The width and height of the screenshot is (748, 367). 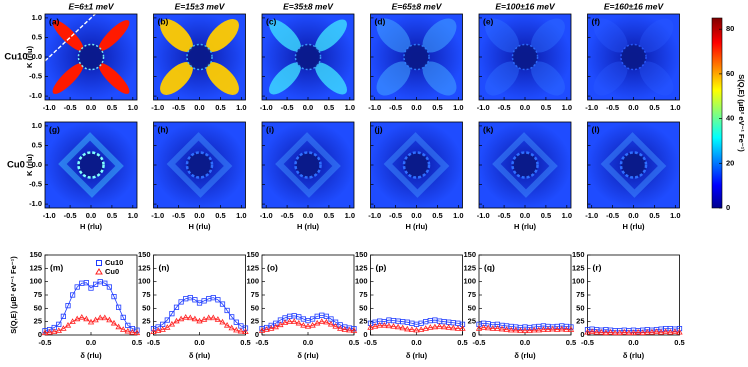 I want to click on panel-label: (c), so click(x=271, y=21).